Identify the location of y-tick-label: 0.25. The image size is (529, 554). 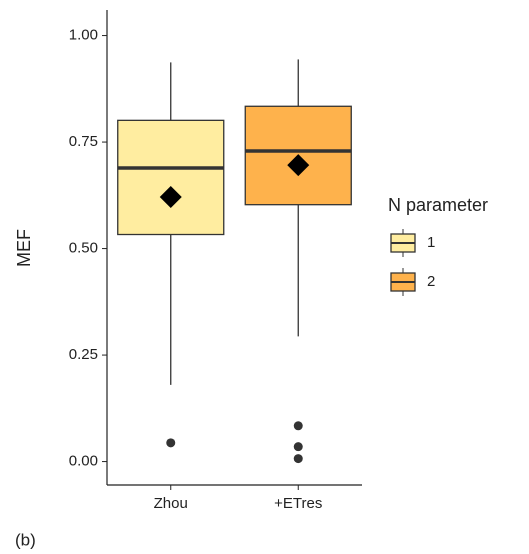
(83, 354).